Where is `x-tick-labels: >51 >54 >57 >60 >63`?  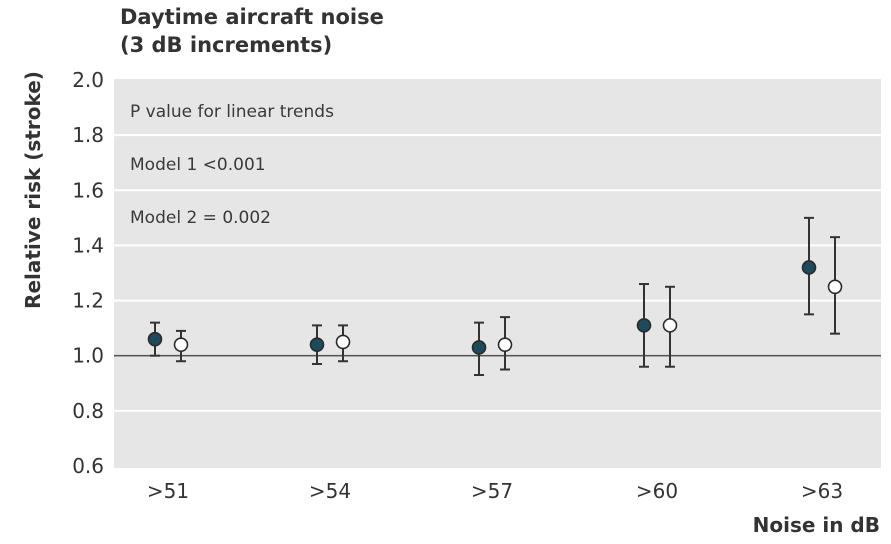 x-tick-labels: >51 >54 >57 >60 >63 is located at coordinates (495, 491).